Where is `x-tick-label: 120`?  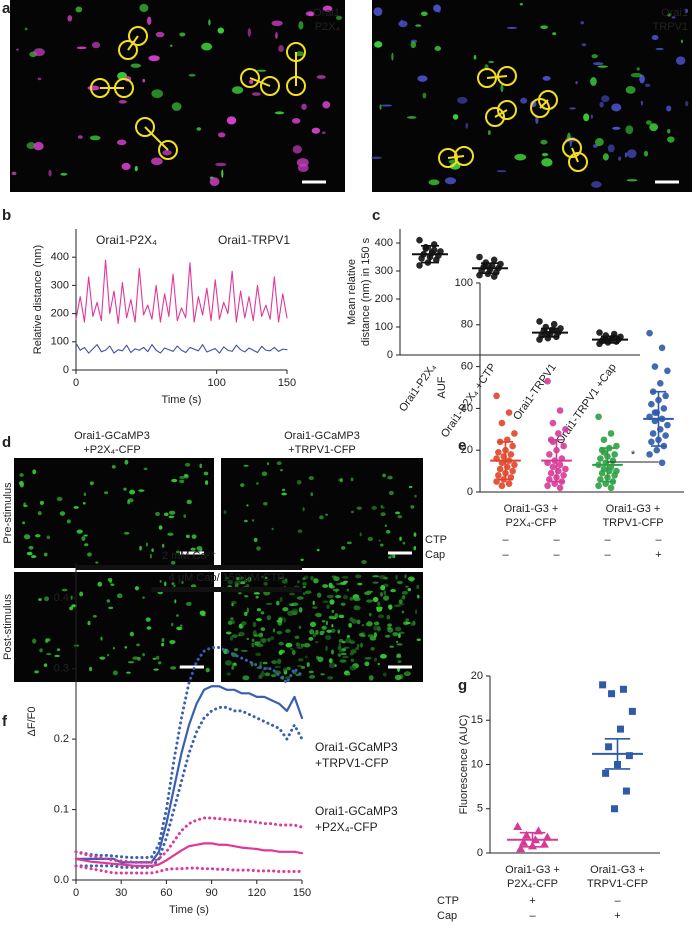
x-tick-label: 120 is located at coordinates (257, 893).